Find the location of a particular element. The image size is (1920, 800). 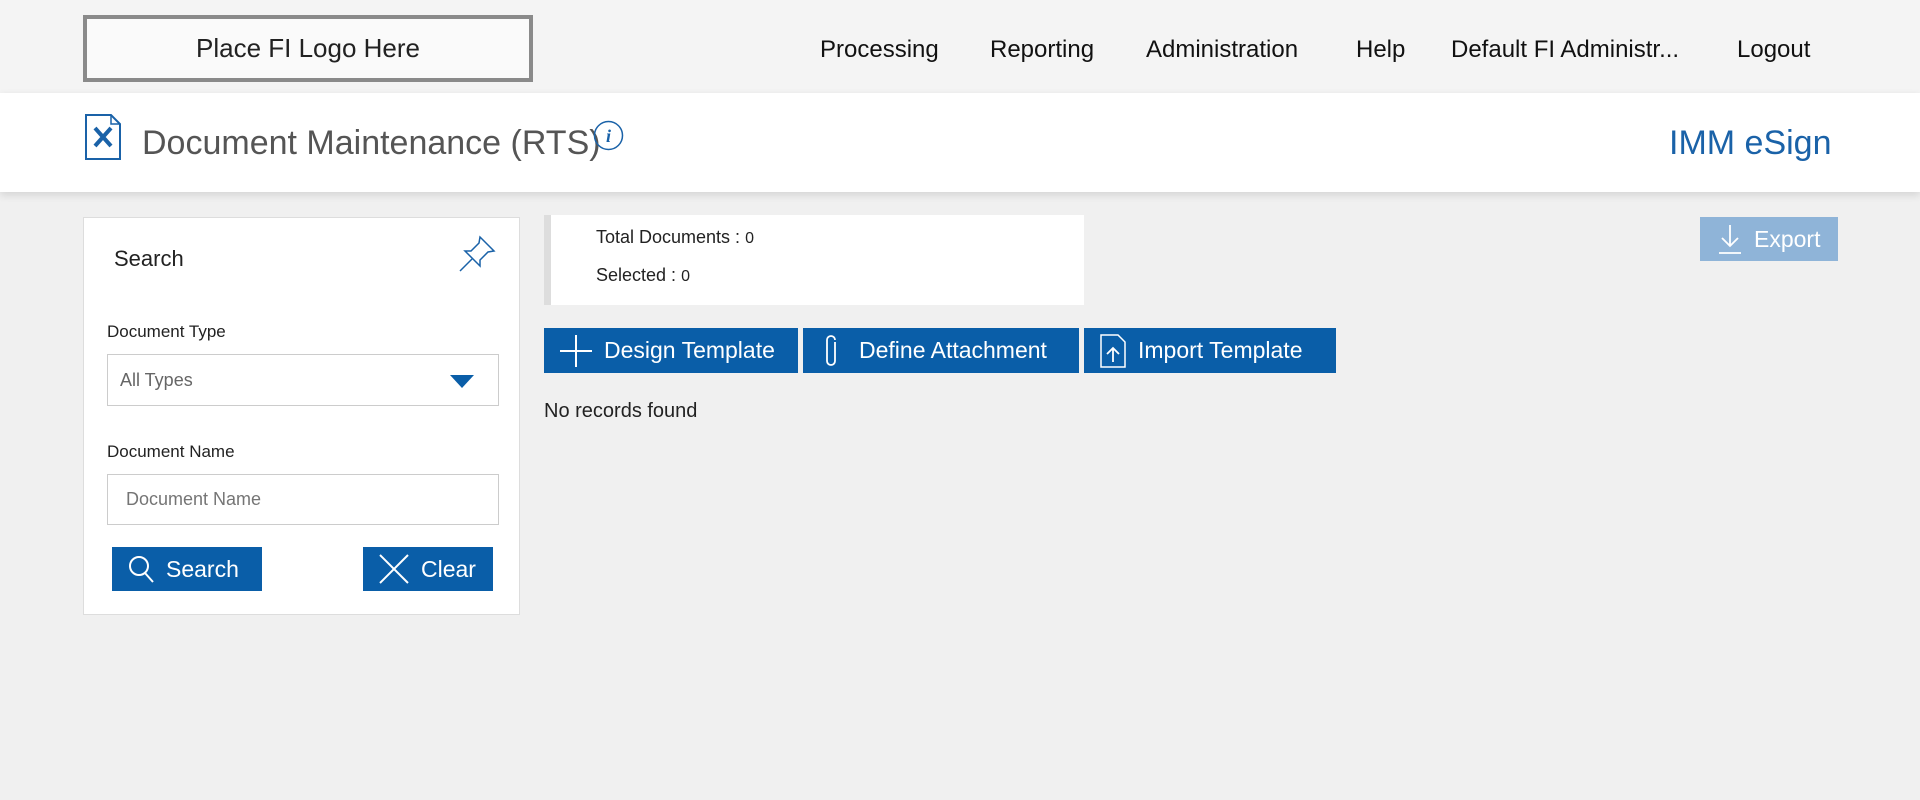

nav-logout: Logout is located at coordinates (1774, 49).